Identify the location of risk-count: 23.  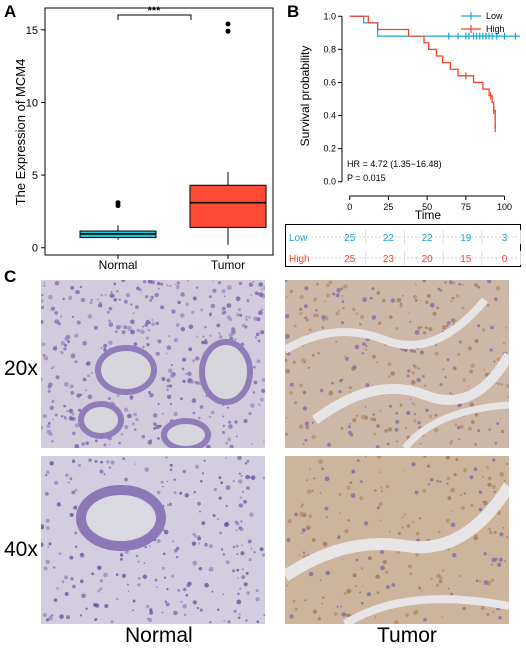
(389, 259).